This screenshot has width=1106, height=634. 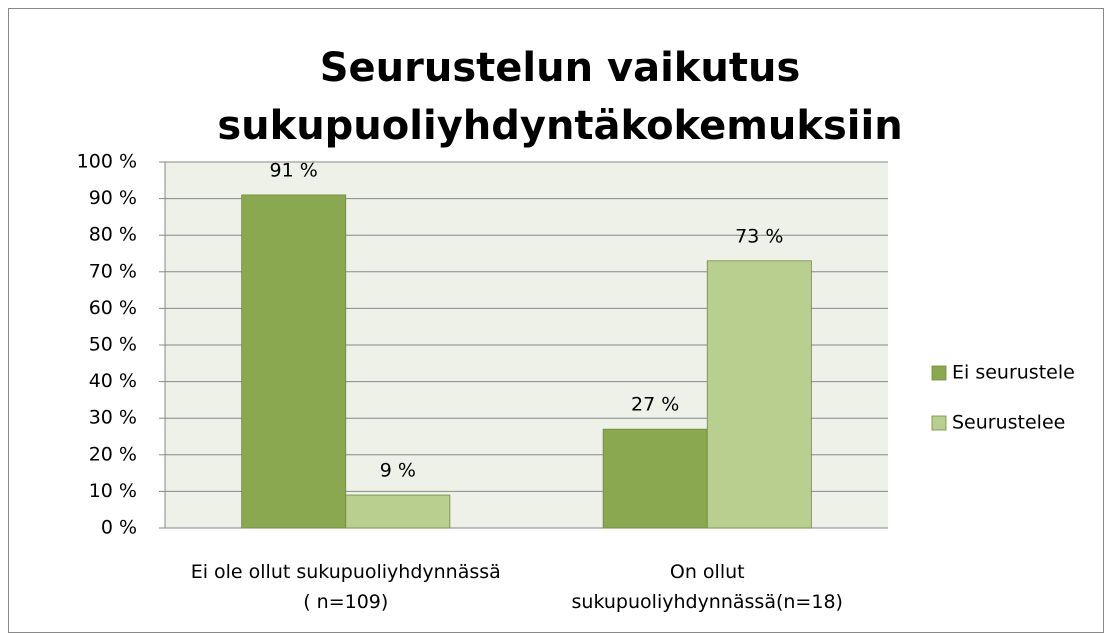 I want to click on y-tick-label: 40 %, so click(x=113, y=381).